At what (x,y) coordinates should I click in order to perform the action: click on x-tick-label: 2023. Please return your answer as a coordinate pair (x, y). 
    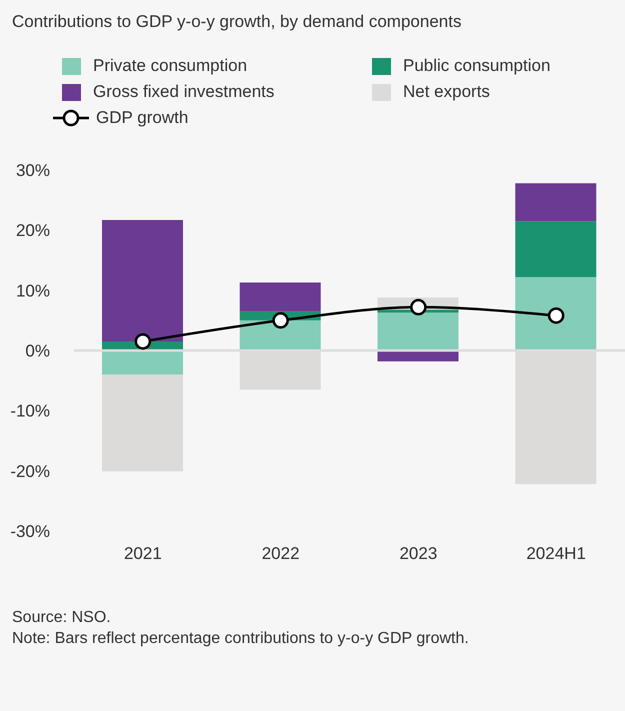
    Looking at the image, I should click on (418, 554).